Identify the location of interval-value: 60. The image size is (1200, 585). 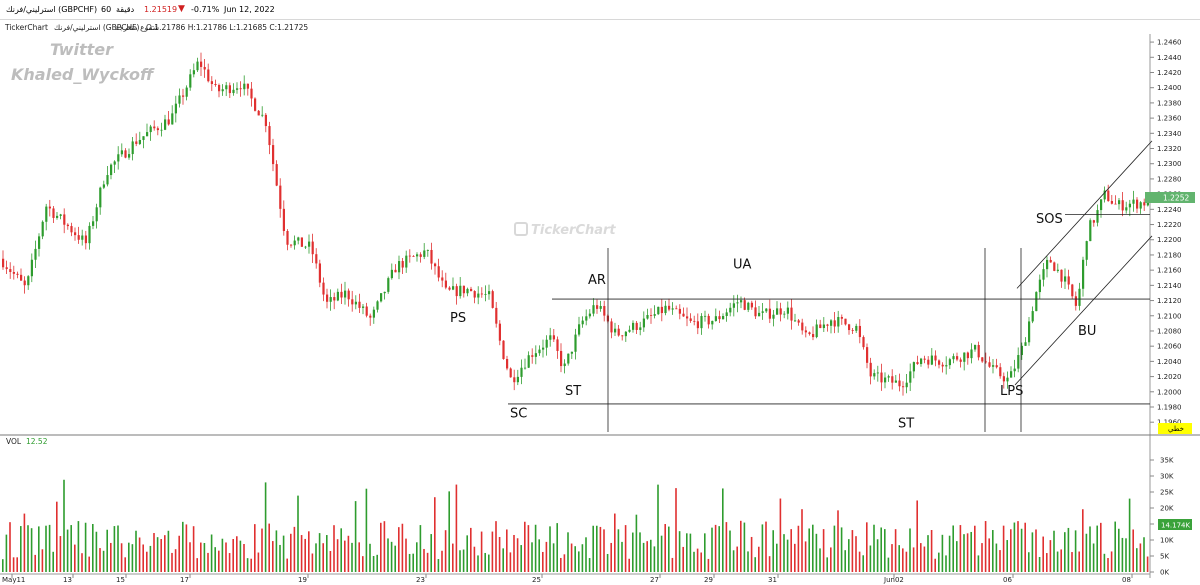
(106, 9).